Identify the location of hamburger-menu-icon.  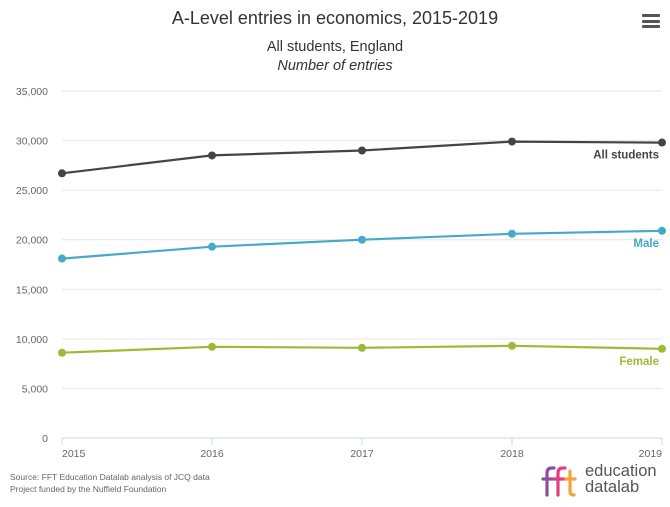
(651, 22).